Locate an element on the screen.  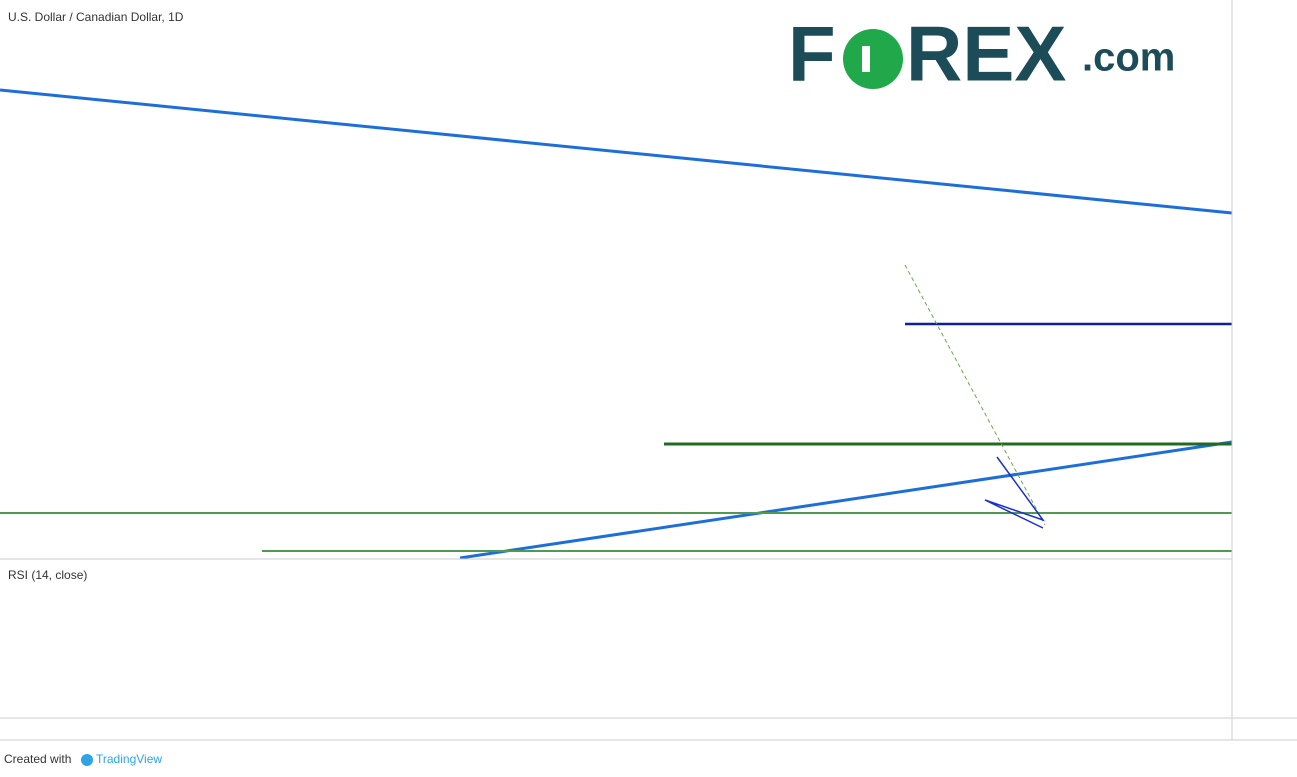
rsi-title: RSI (14, close) is located at coordinates (47, 575).